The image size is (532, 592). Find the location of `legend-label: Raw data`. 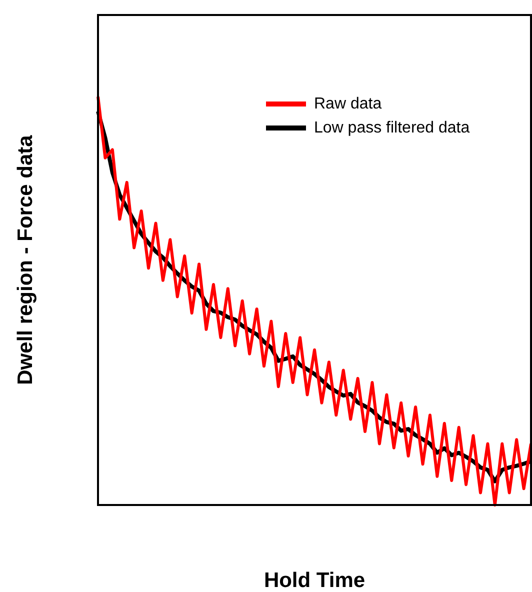

legend-label: Raw data is located at coordinates (348, 103).